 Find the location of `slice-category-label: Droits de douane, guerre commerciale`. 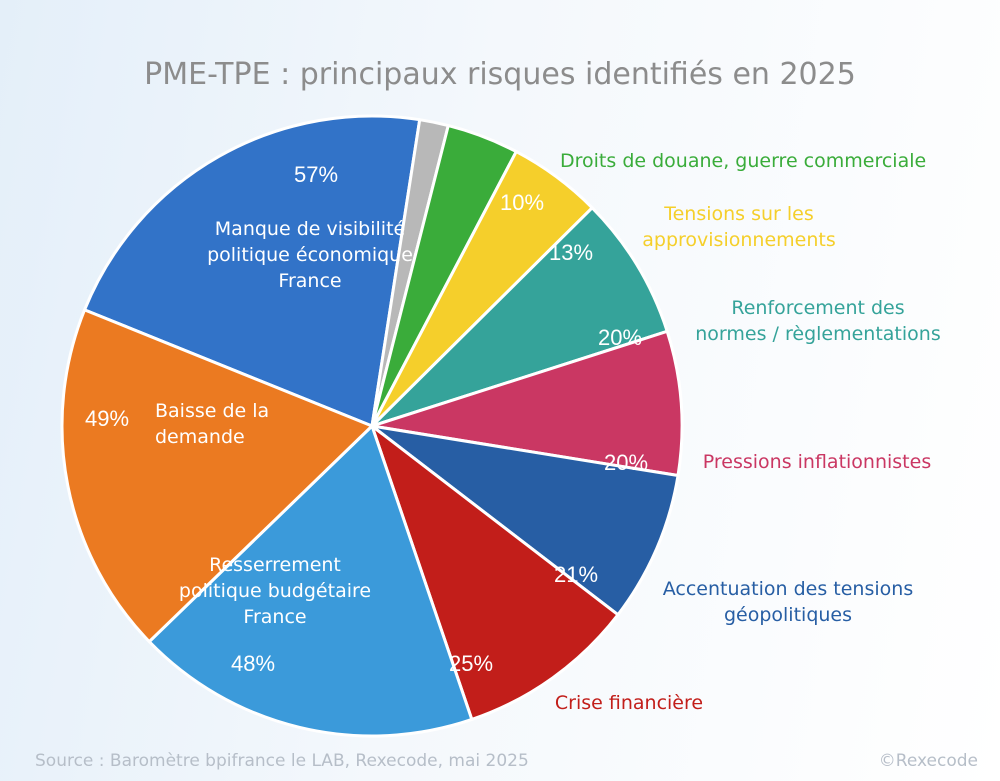

slice-category-label: Droits de douane, guerre commerciale is located at coordinates (743, 161).